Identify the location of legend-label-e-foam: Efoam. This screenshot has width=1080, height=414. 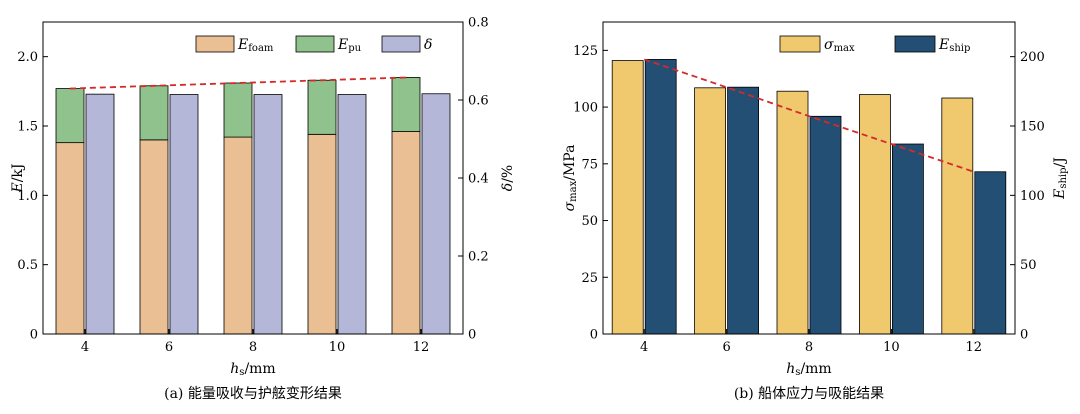
(255, 45).